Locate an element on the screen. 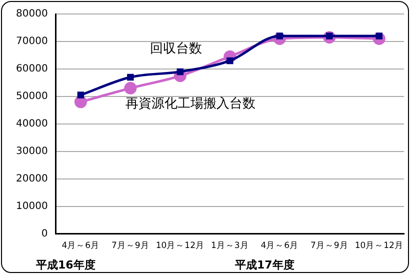  text: 平成16年度 is located at coordinates (65, 265).